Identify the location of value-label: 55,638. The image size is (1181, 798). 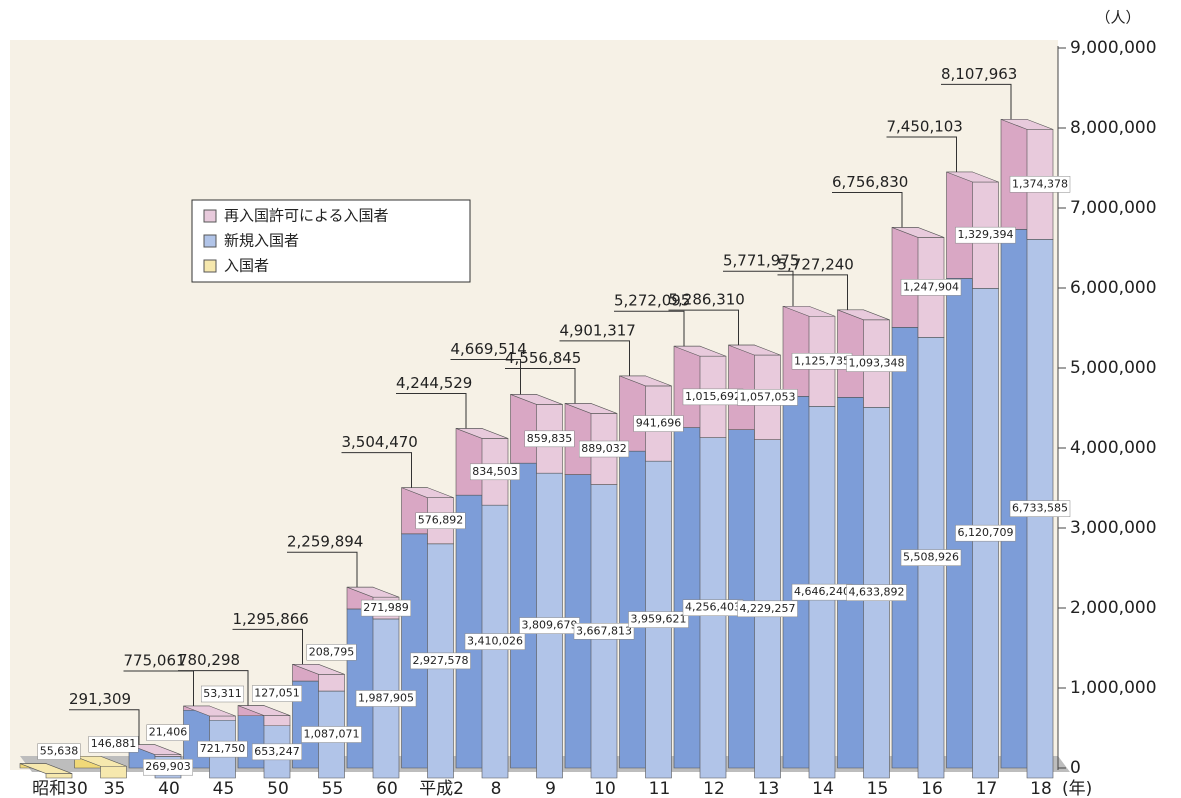
(59, 751).